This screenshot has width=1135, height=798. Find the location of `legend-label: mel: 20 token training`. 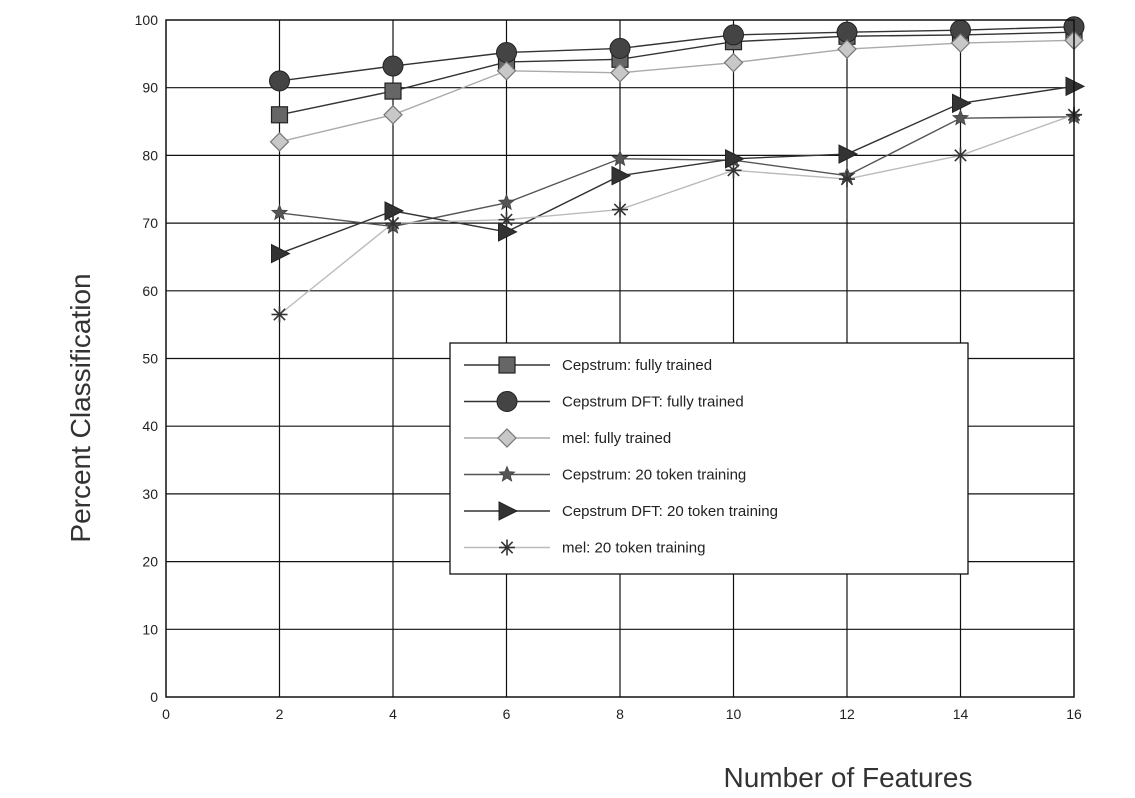

legend-label: mel: 20 token training is located at coordinates (633, 548).